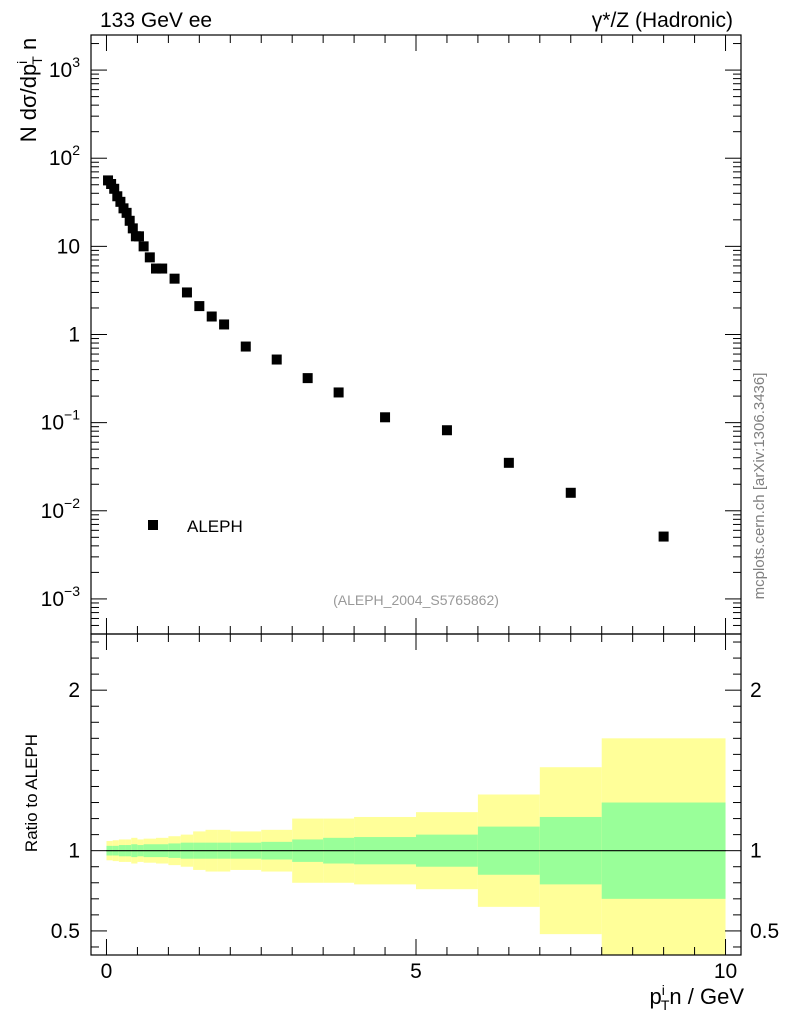 Image resolution: width=786 pixels, height=1024 pixels. Describe the element at coordinates (662, 20) in the screenshot. I see `plot-title-right: γ*/Z (Hadronic)` at that location.